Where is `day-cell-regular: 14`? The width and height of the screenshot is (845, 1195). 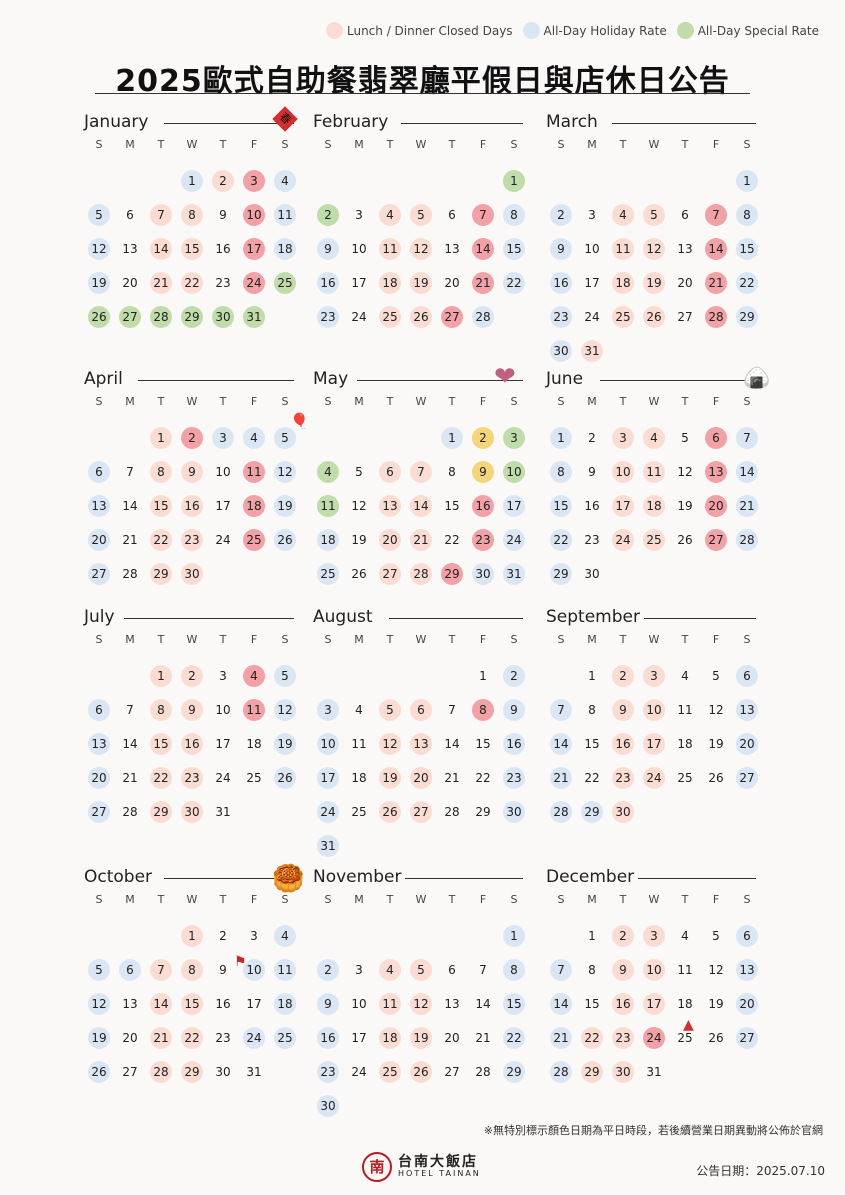 day-cell-regular: 14 is located at coordinates (130, 506).